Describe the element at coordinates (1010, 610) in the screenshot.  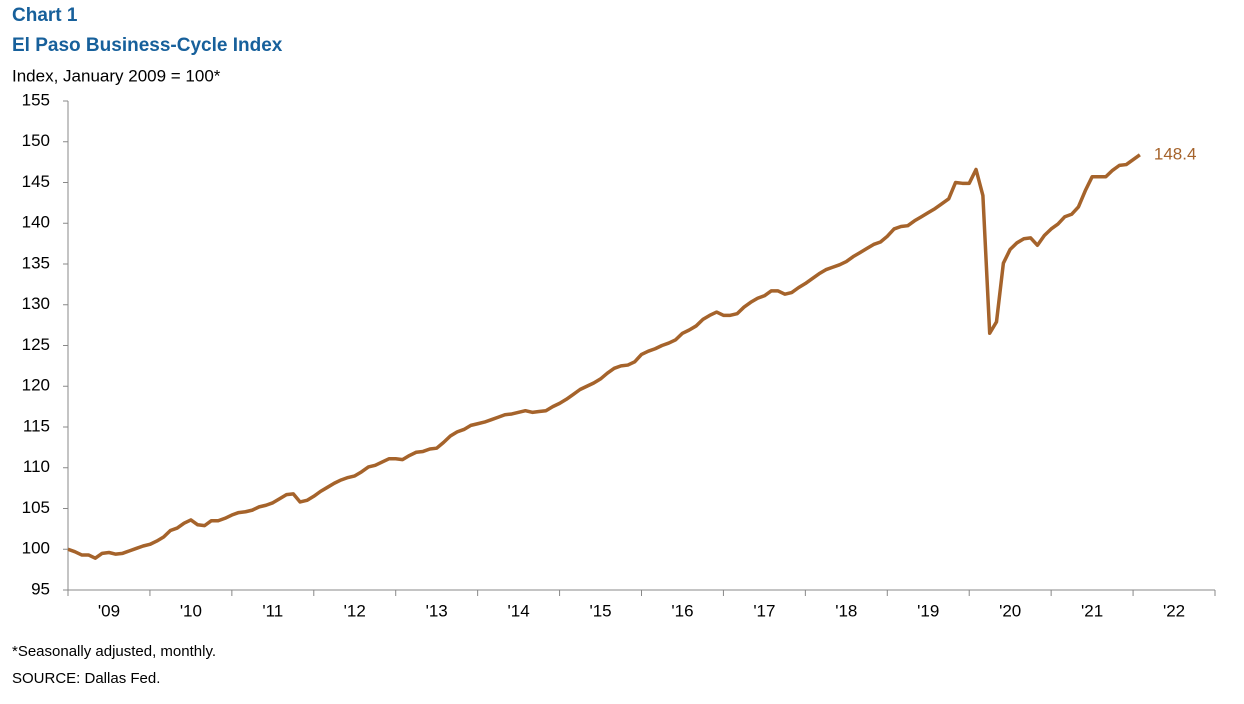
I see `x-tick-label: '20` at that location.